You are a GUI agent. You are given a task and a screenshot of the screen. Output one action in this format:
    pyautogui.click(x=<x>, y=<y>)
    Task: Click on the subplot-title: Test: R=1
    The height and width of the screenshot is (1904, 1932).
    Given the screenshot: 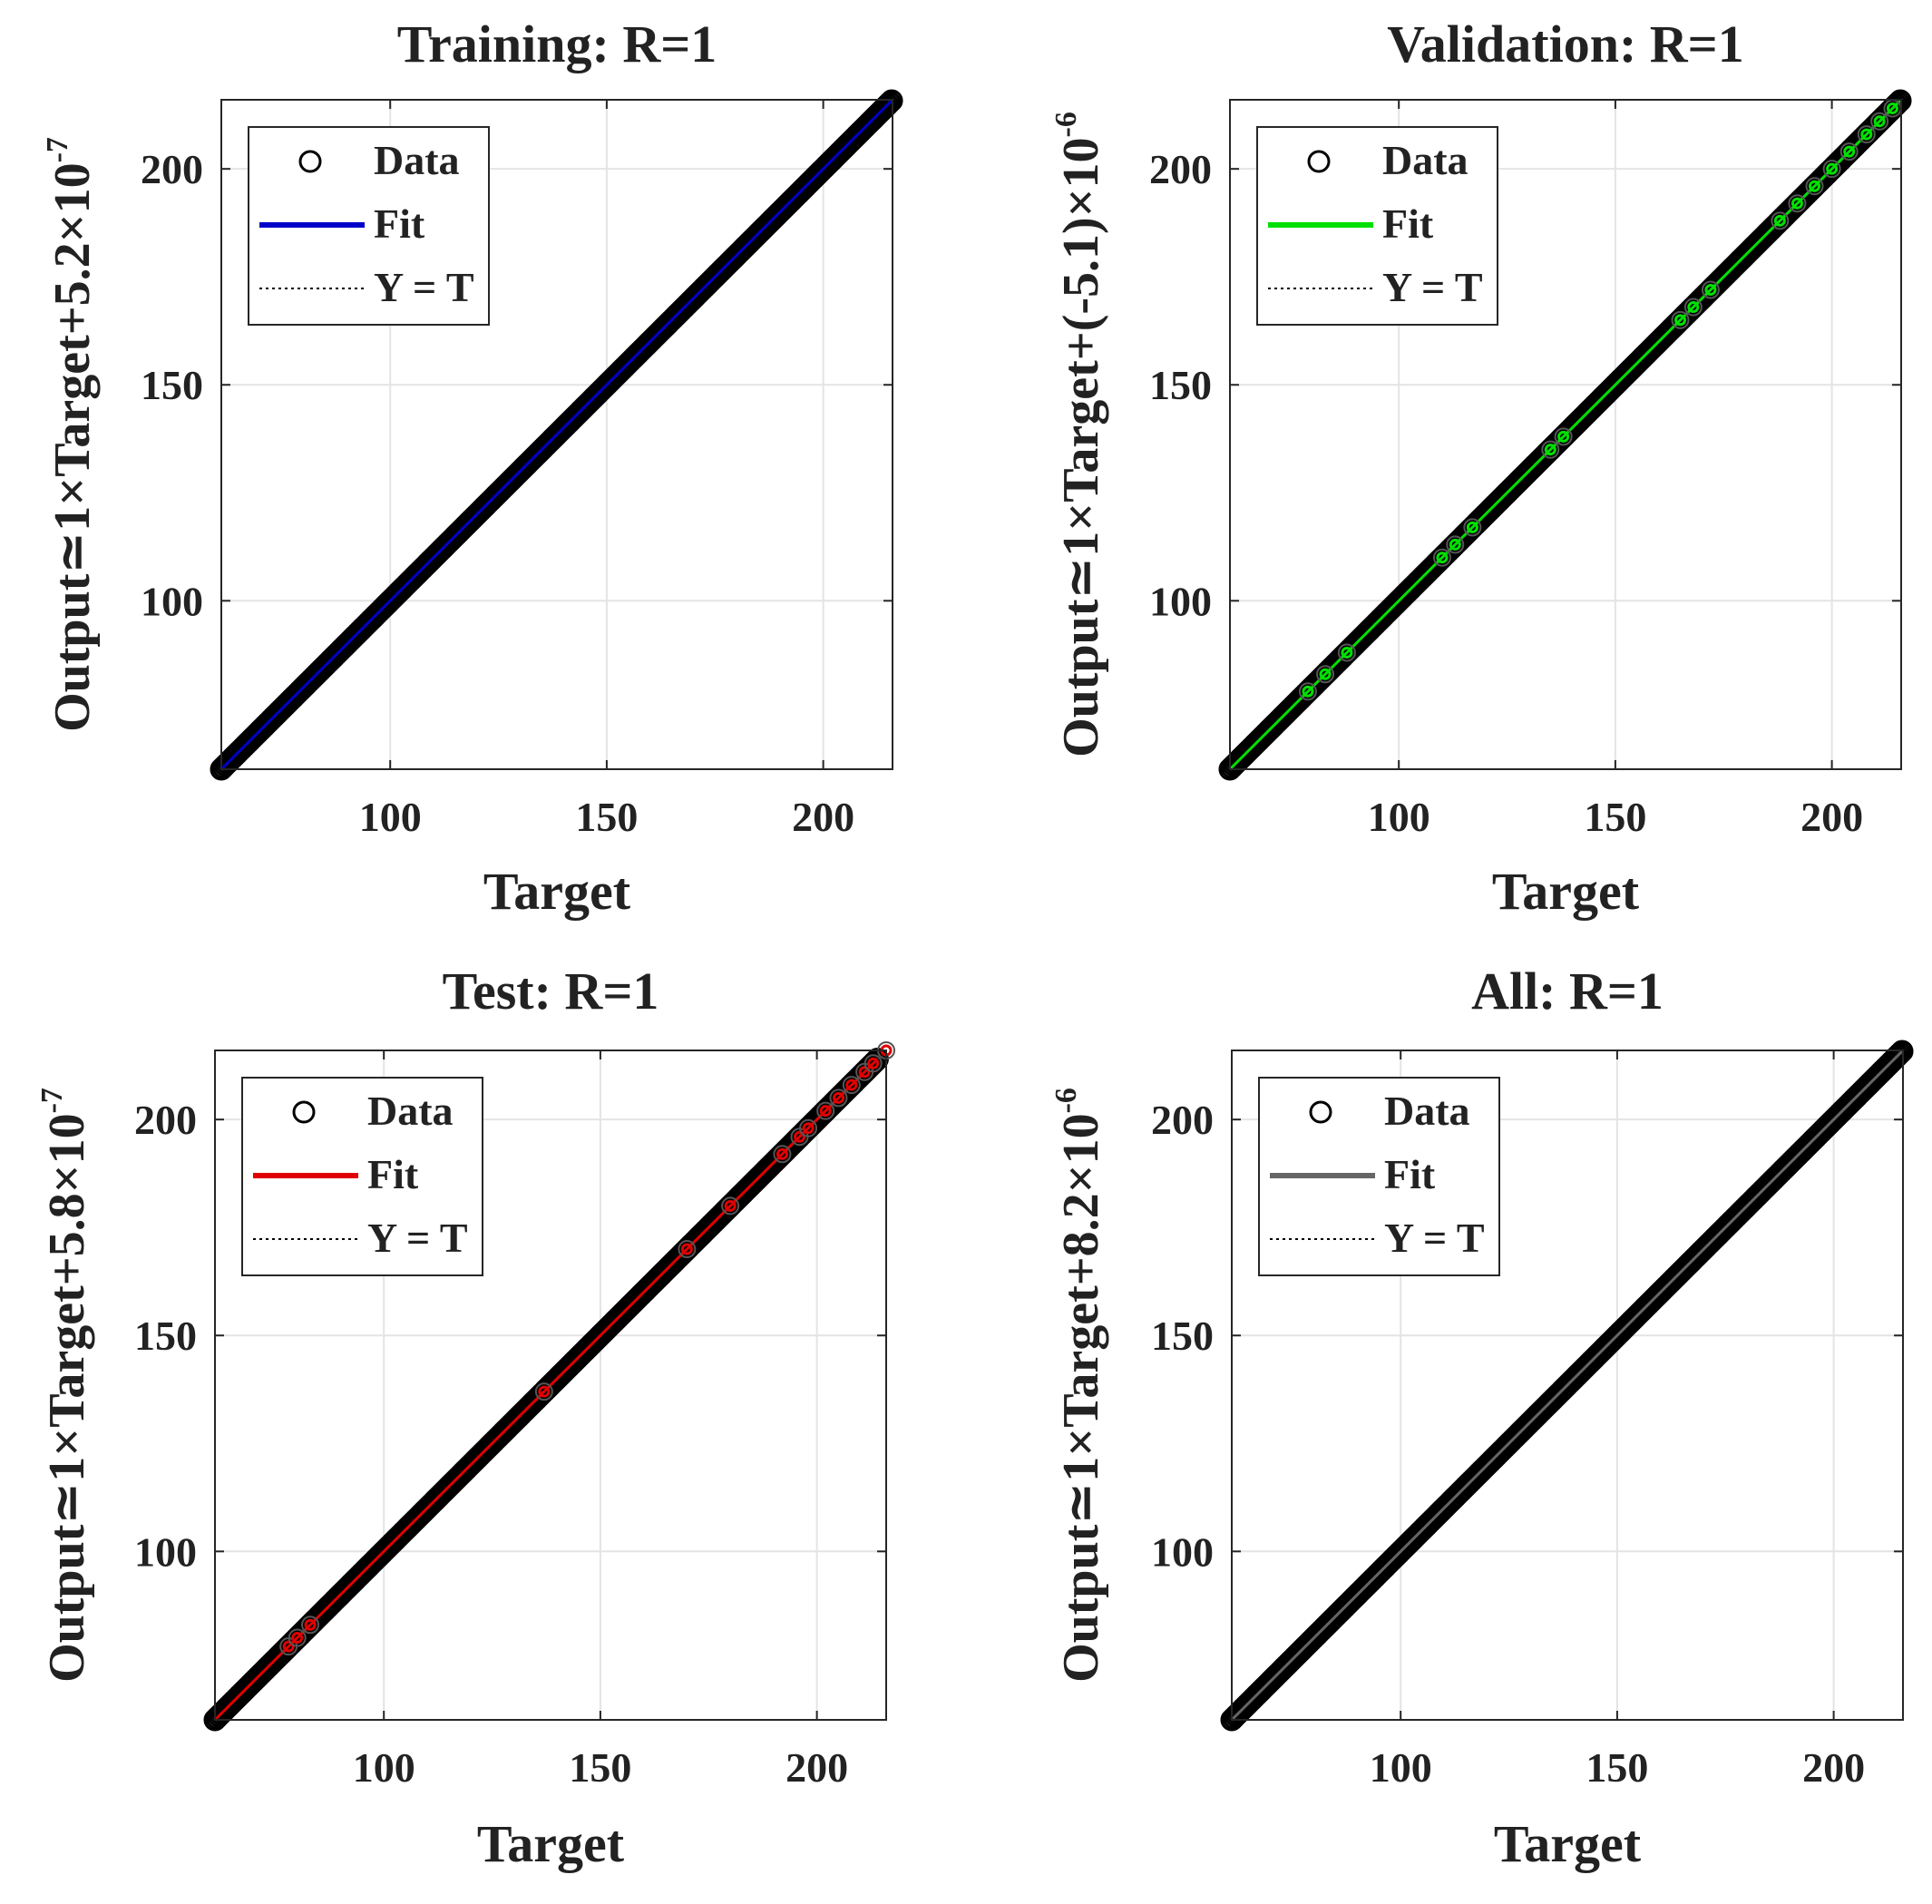 What is the action you would take?
    pyautogui.click(x=551, y=991)
    